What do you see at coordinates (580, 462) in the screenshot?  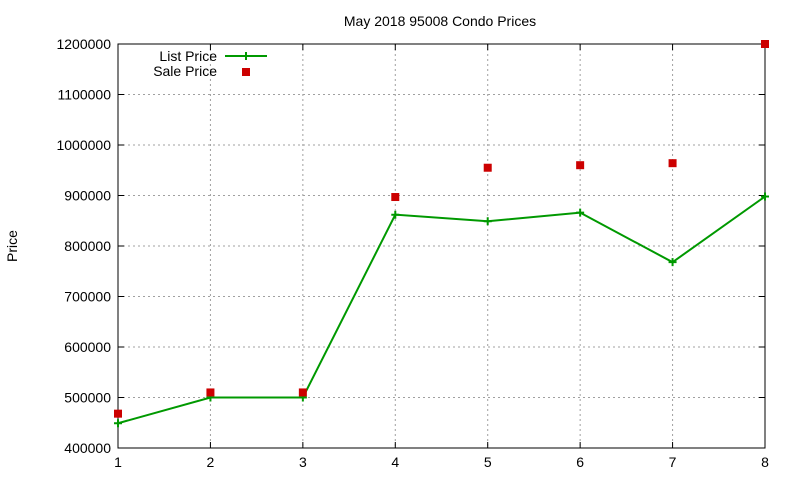 I see `x-tick-label: 6` at bounding box center [580, 462].